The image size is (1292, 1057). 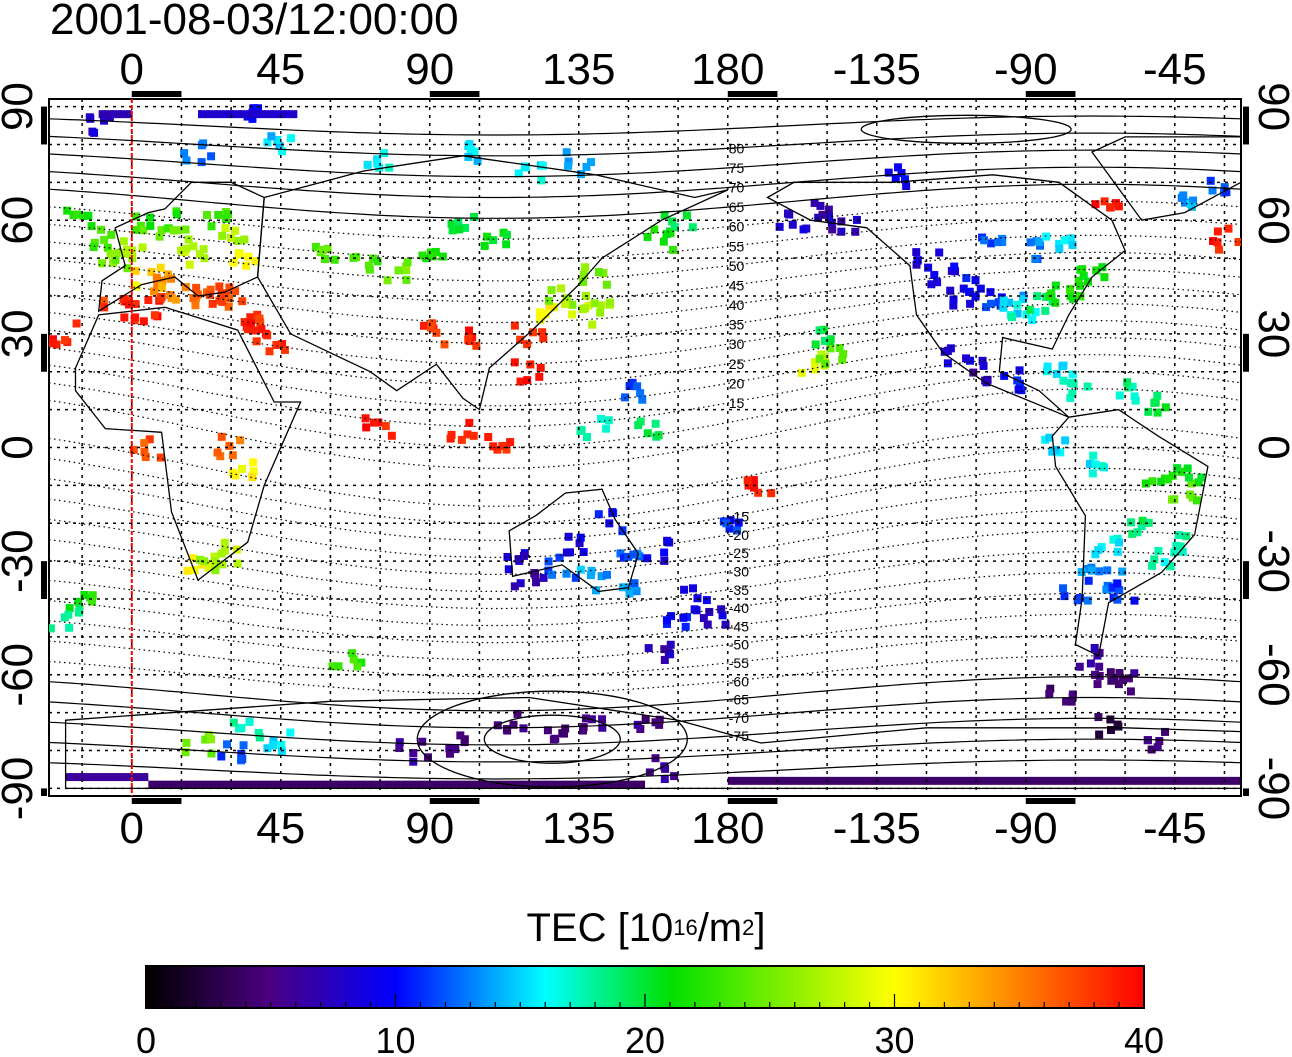 I want to click on coastline-greenland, so click(x=1166, y=178).